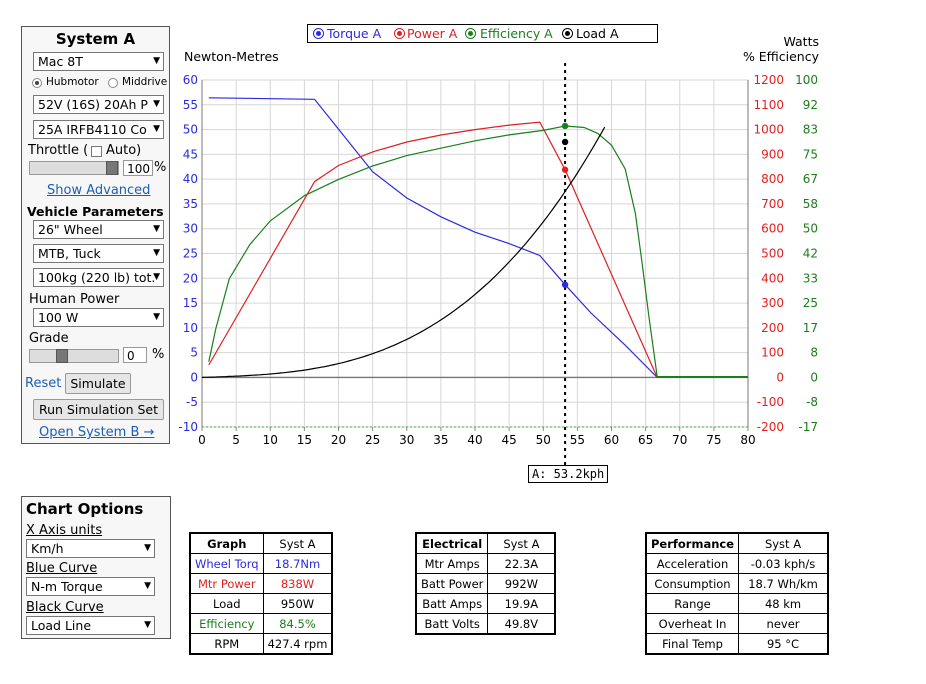 The height and width of the screenshot is (684, 926). I want to click on row-label: Range, so click(692, 603).